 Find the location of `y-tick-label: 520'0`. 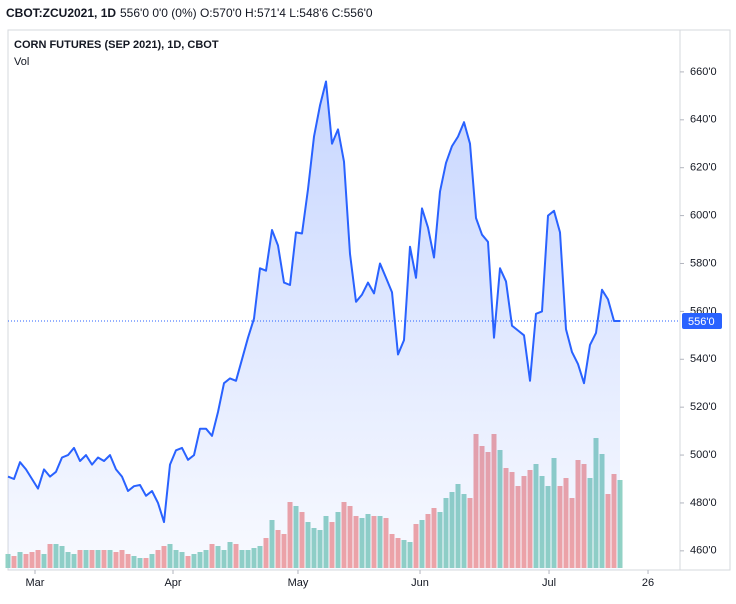

y-tick-label: 520'0 is located at coordinates (703, 407).